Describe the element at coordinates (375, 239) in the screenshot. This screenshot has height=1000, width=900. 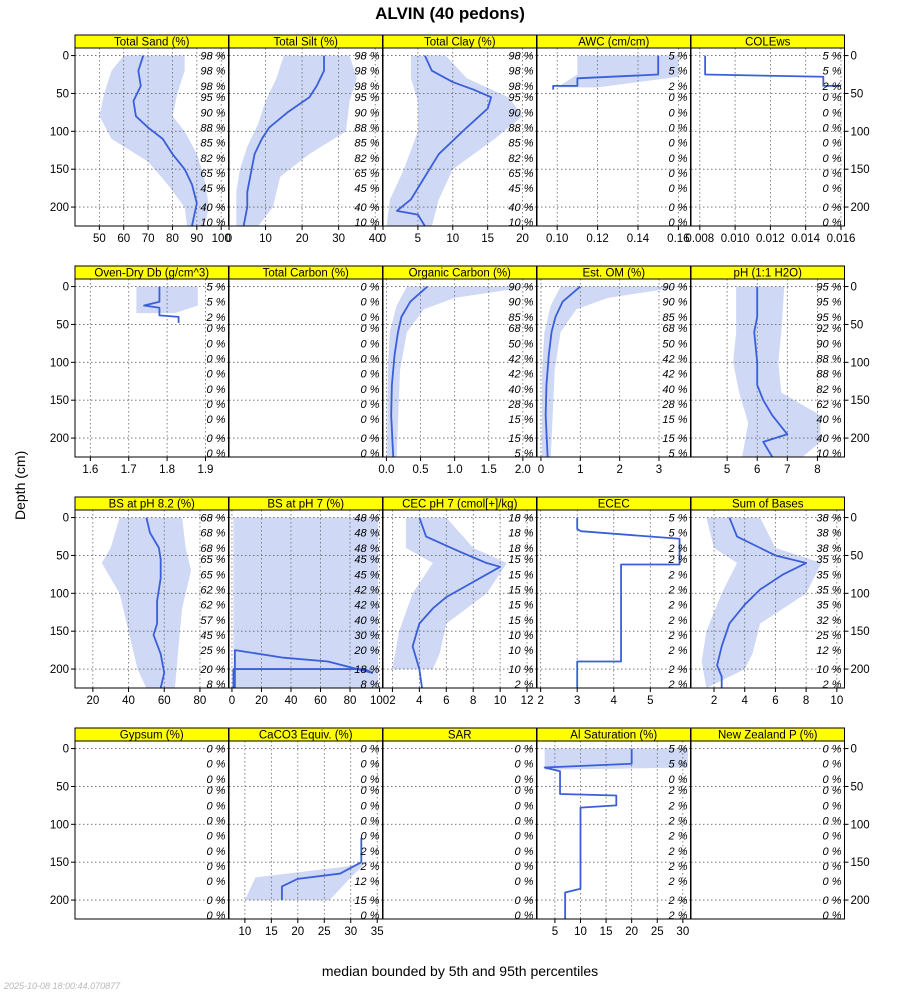
I see `x-tick-label: 40` at that location.